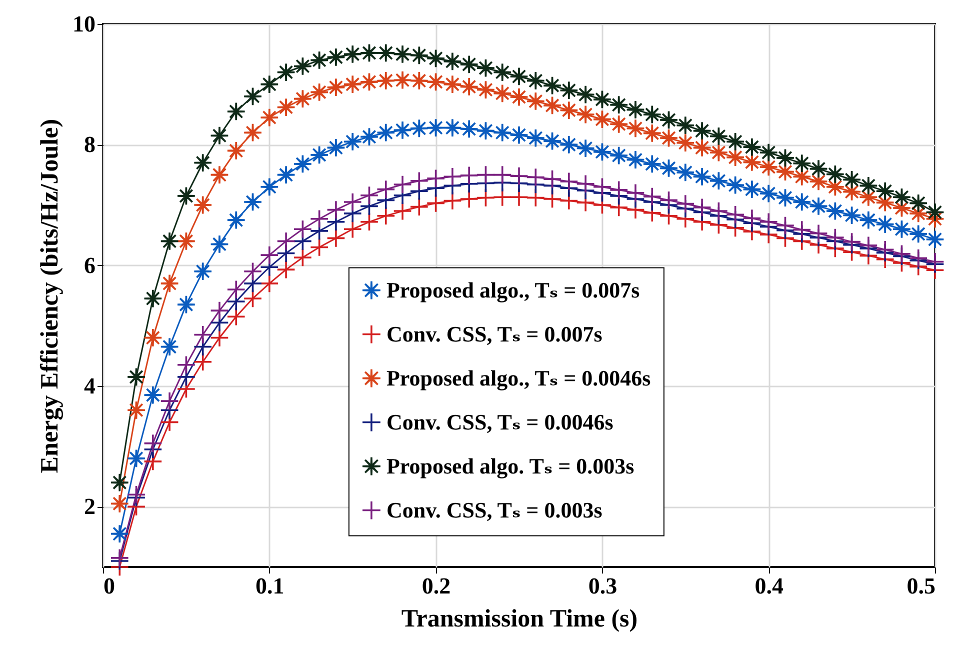 The width and height of the screenshot is (962, 669). What do you see at coordinates (90, 507) in the screenshot?
I see `y-tick-label: 2` at bounding box center [90, 507].